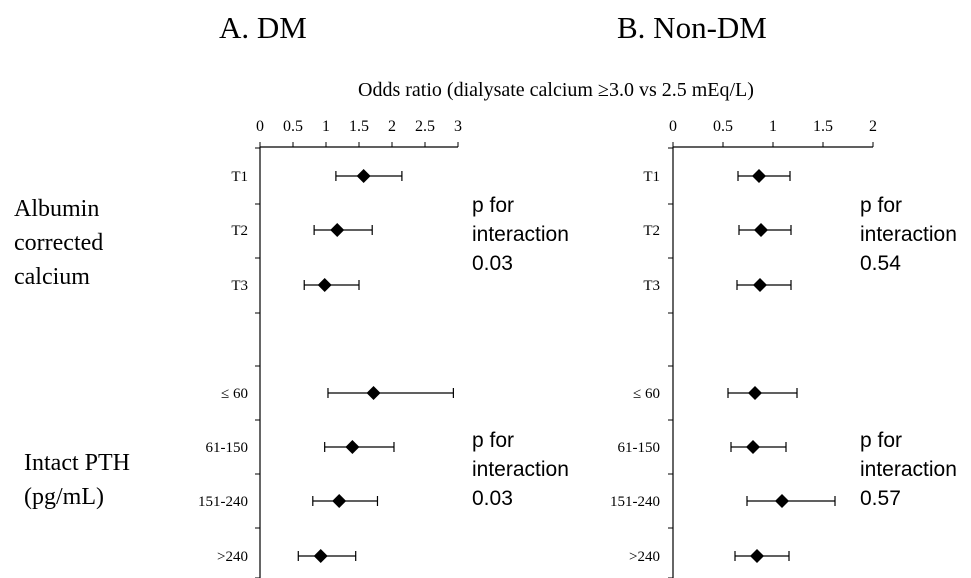  What do you see at coordinates (425, 126) in the screenshot?
I see `x-tick-label: 2.5` at bounding box center [425, 126].